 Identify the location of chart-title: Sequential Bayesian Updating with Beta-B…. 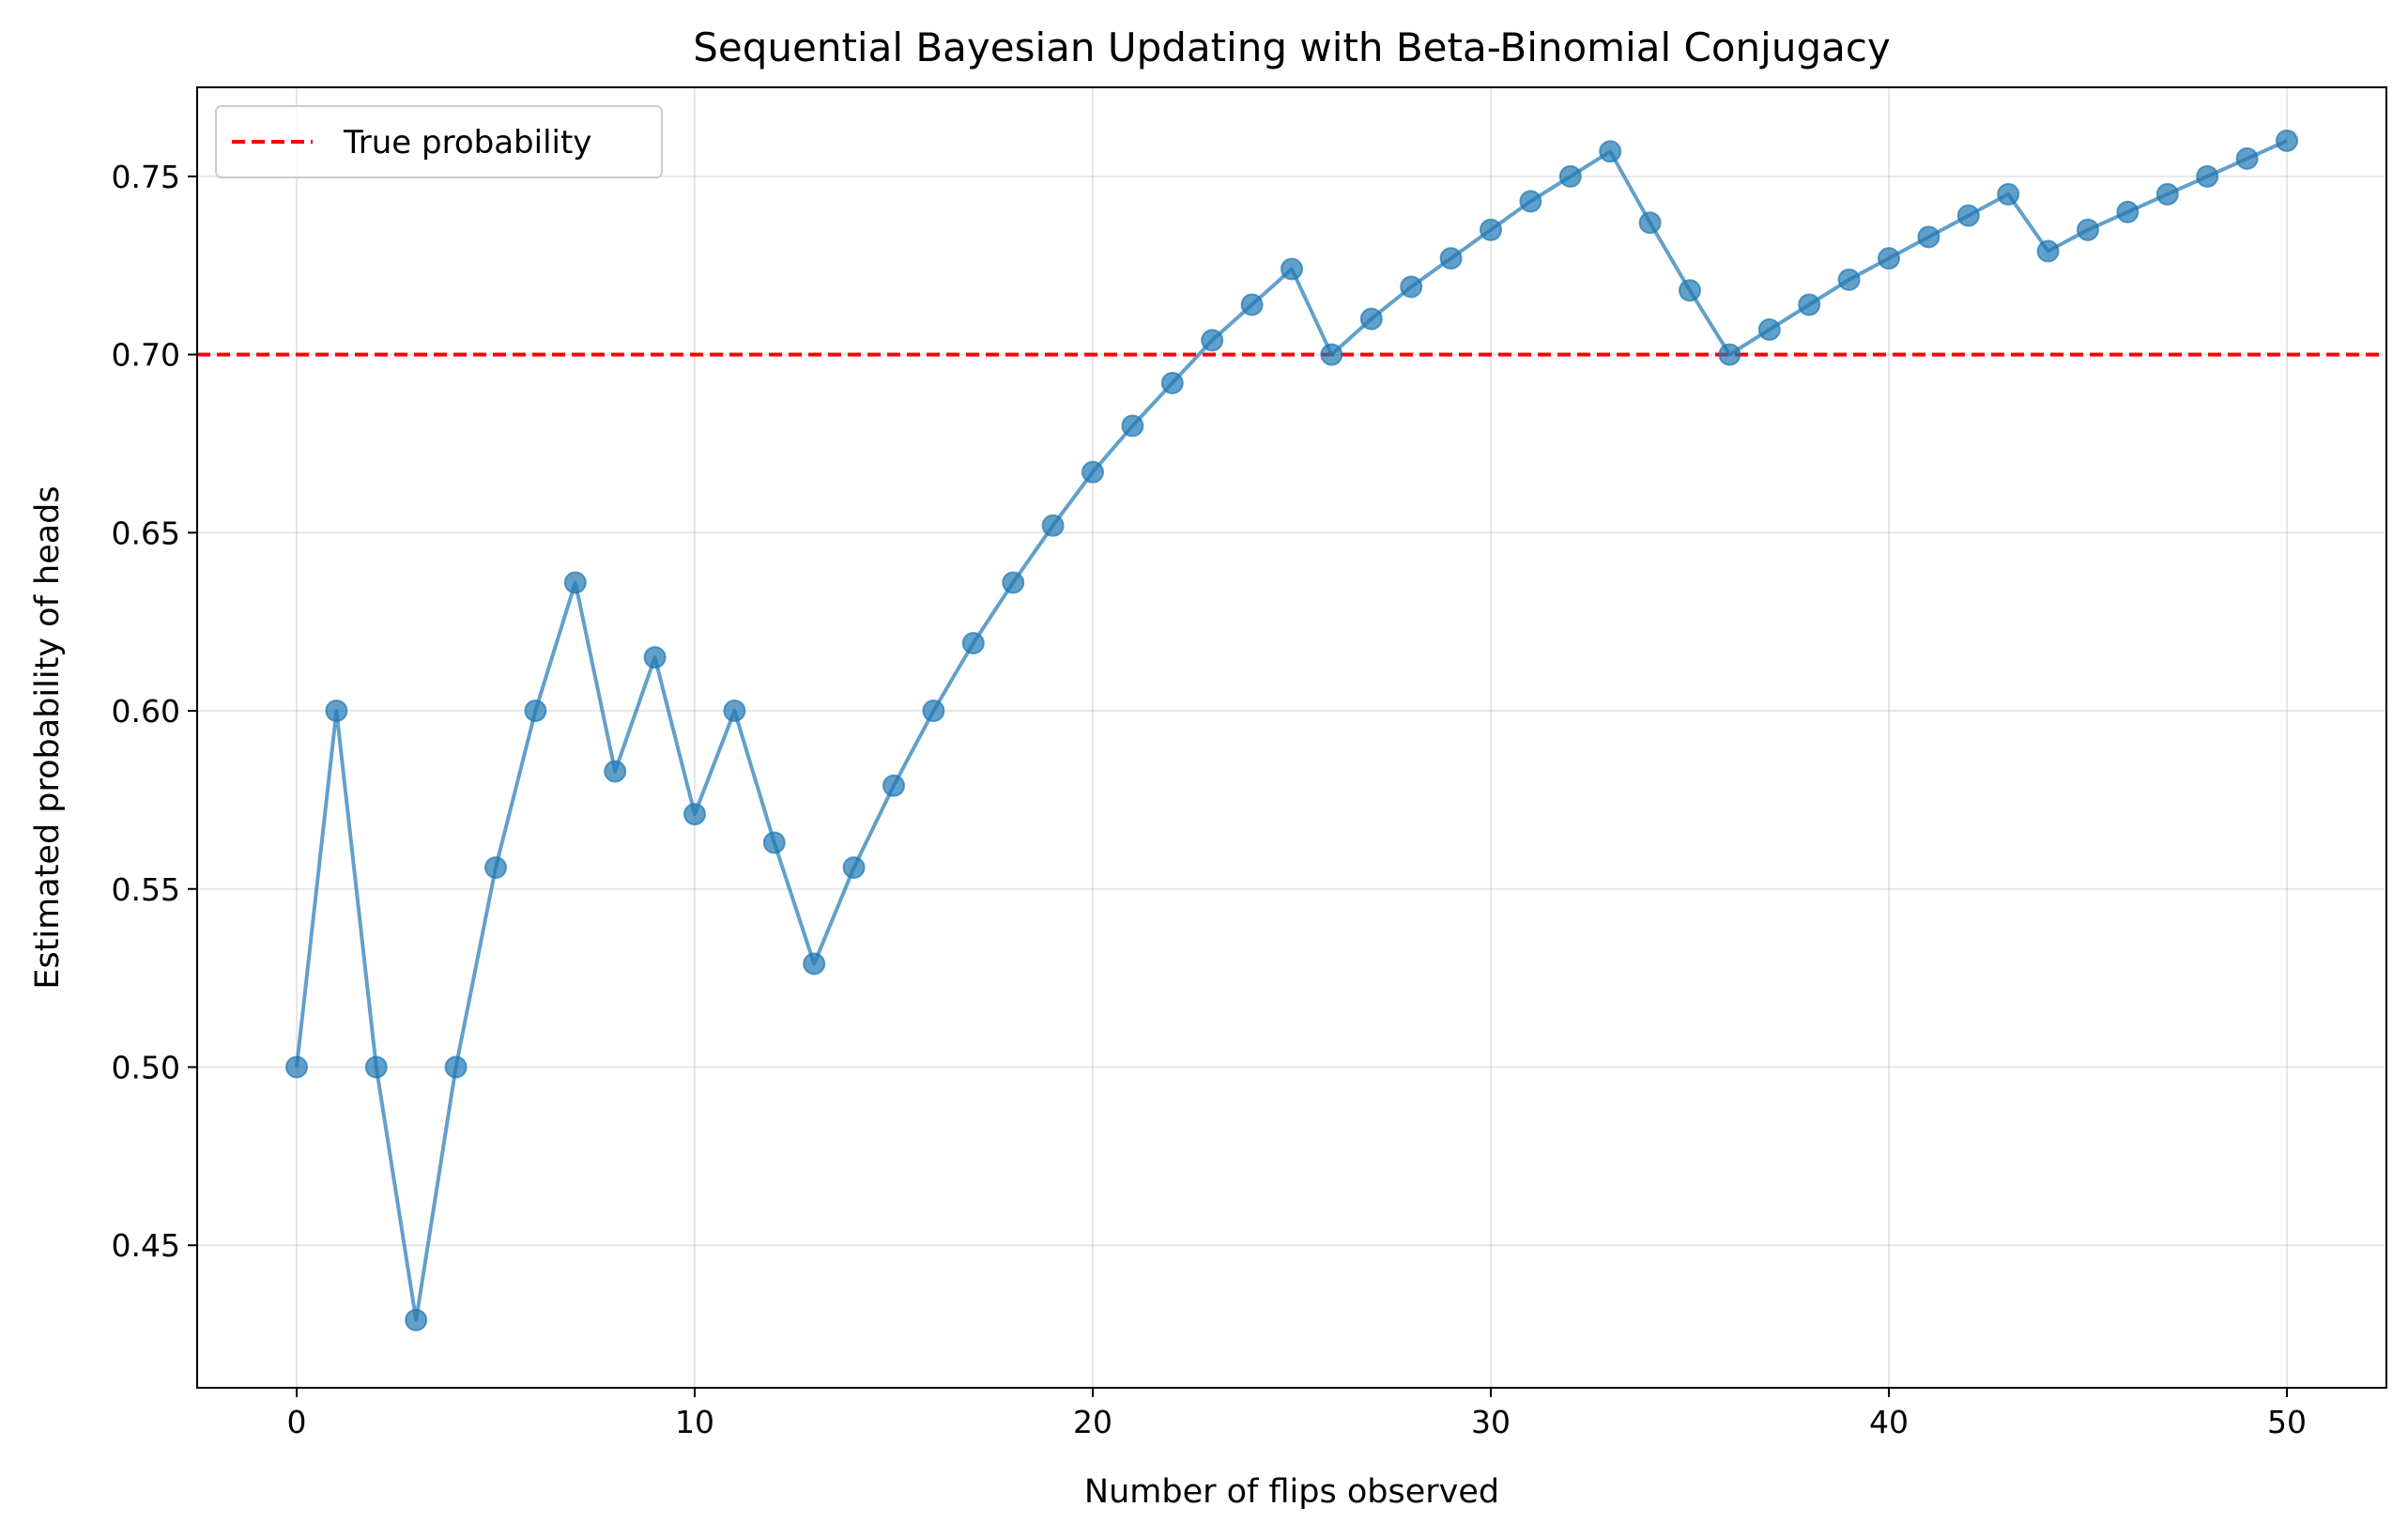
(1292, 47).